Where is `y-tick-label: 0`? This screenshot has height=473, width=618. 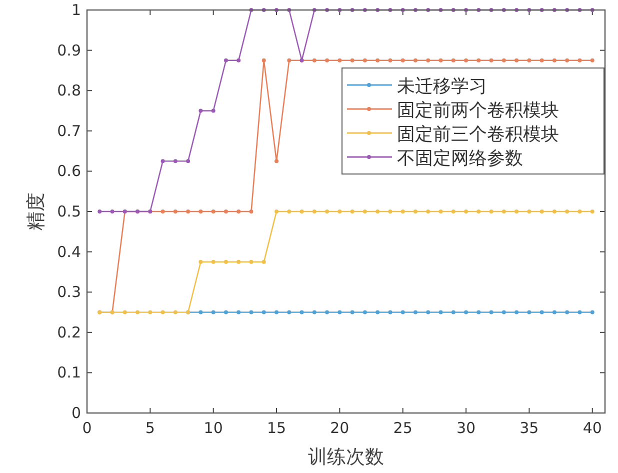 y-tick-label: 0 is located at coordinates (76, 413).